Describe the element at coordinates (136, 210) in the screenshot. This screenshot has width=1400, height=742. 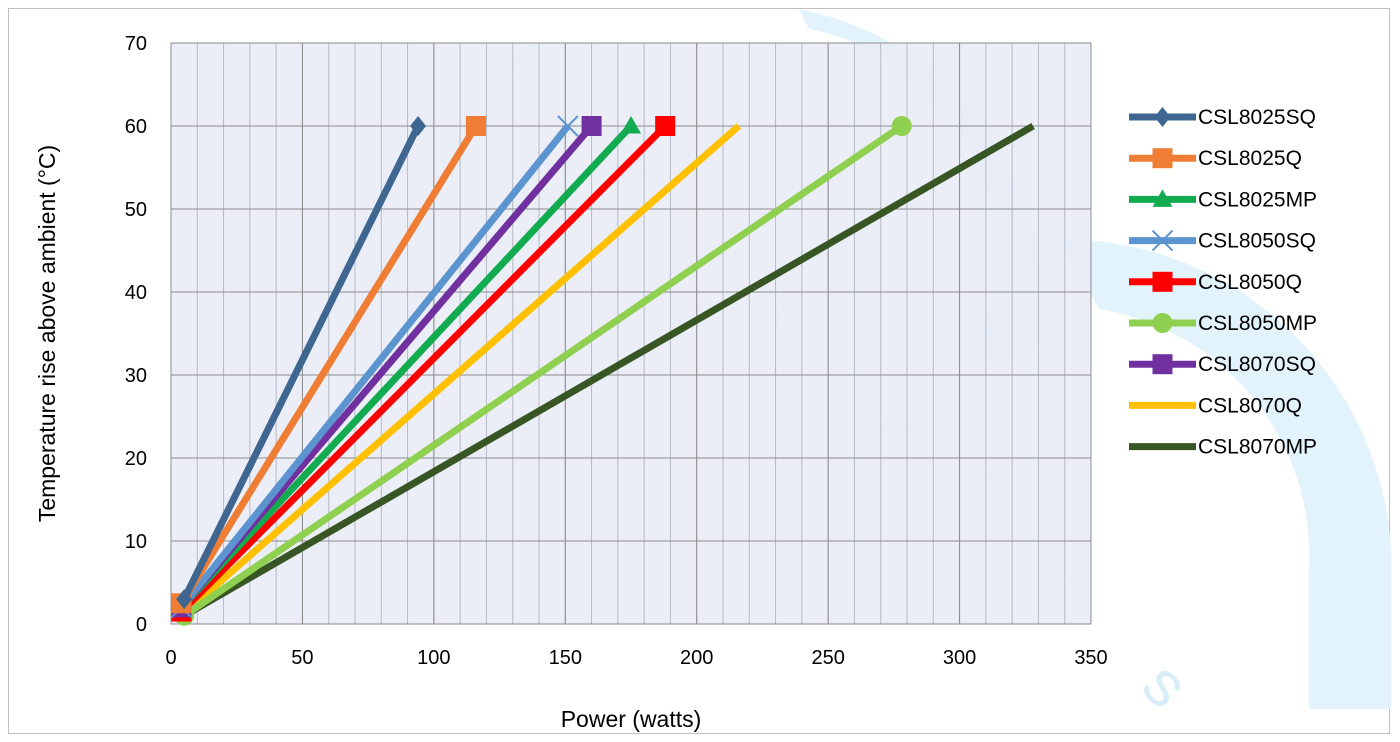
I see `y-tick-label: 50` at that location.